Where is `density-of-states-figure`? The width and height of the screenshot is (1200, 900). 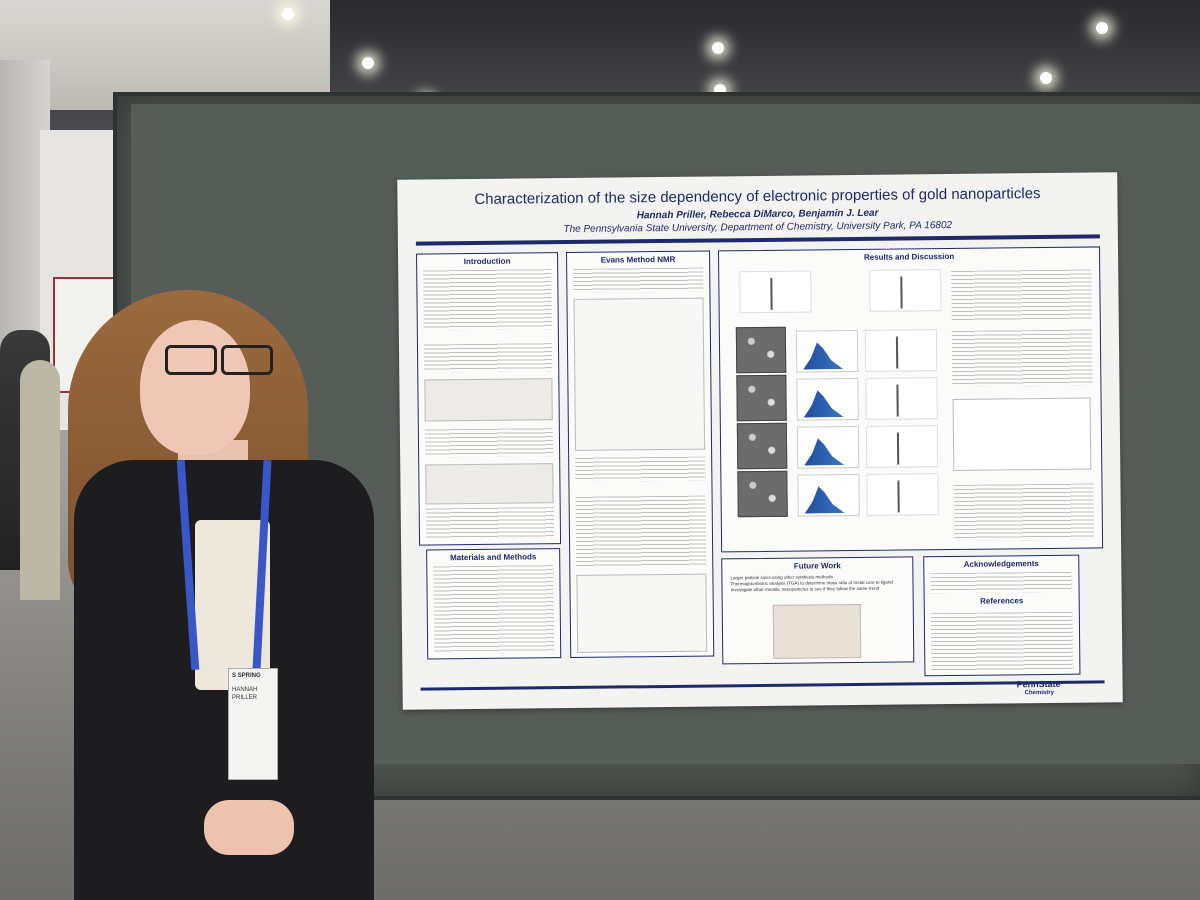
density-of-states-figure is located at coordinates (488, 400).